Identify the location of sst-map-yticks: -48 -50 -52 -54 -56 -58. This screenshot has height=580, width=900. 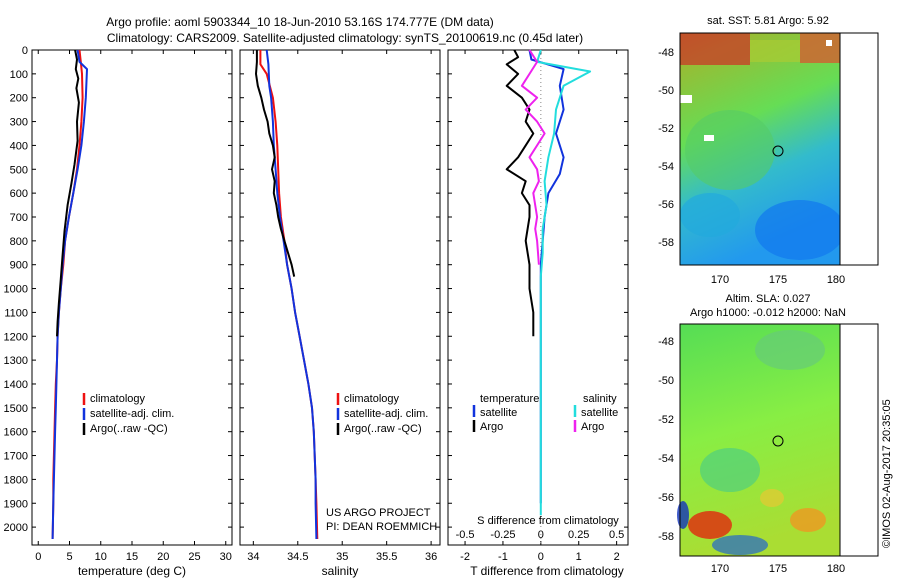
(666, 148).